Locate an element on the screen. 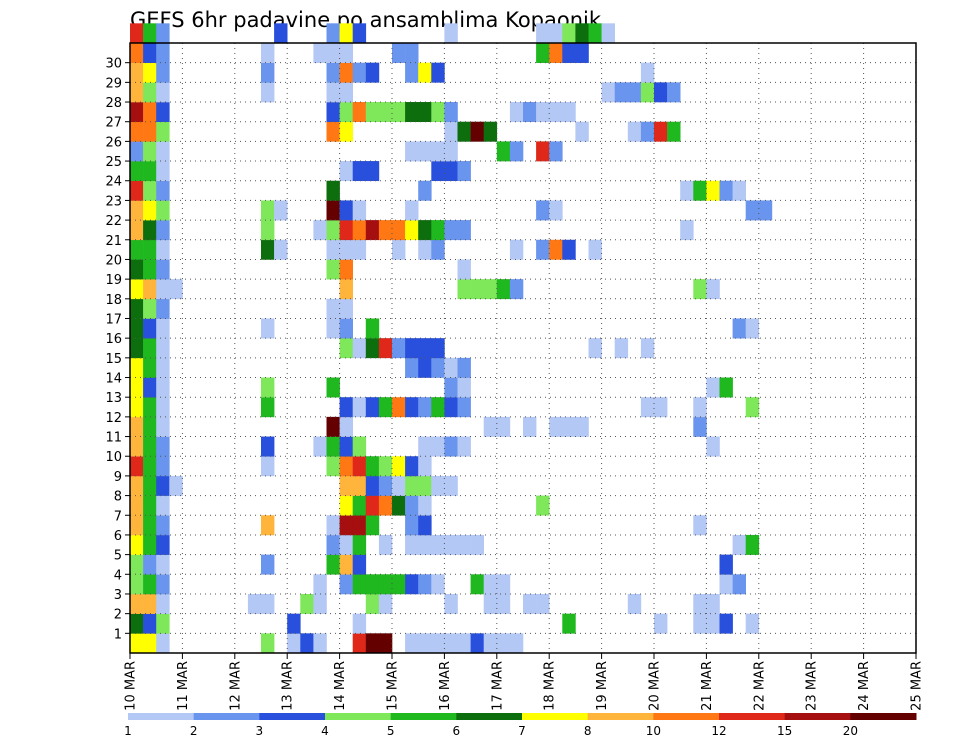  y-tick-label: 3 is located at coordinates (118, 595).